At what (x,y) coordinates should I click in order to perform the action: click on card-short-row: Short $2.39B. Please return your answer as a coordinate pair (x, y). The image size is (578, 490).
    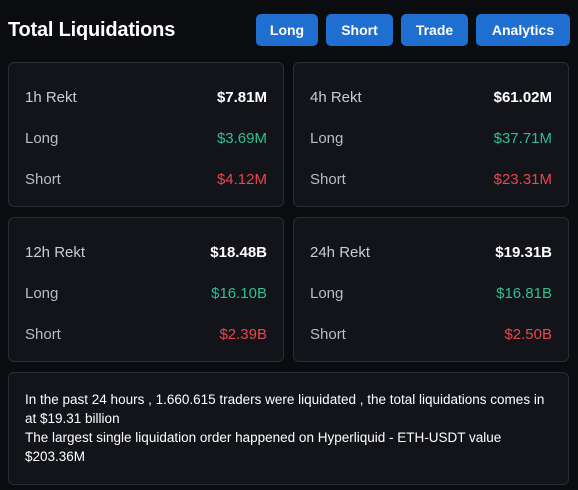
    Looking at the image, I should click on (146, 334).